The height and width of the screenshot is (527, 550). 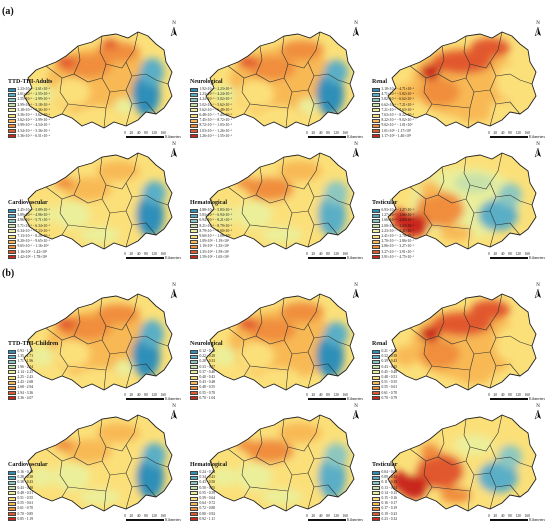 What do you see at coordinates (220, 488) in the screenshot?
I see `legend-item: 0.50 - 0.55` at bounding box center [220, 488].